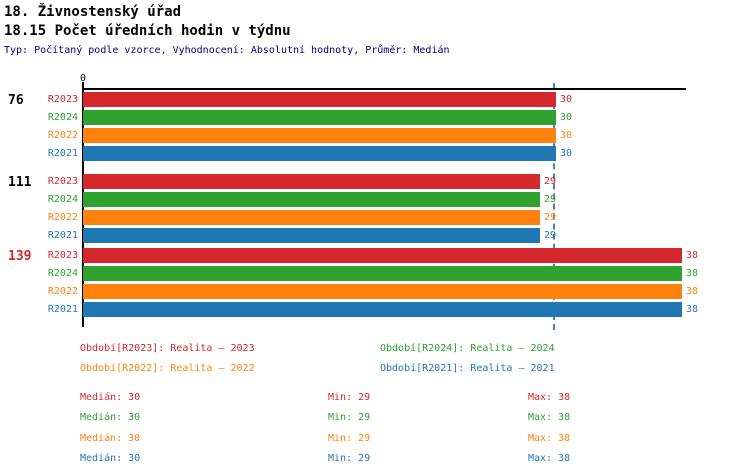 This screenshot has height=476, width=750. What do you see at coordinates (553, 206) in the screenshot?
I see `median-guideline` at bounding box center [553, 206].